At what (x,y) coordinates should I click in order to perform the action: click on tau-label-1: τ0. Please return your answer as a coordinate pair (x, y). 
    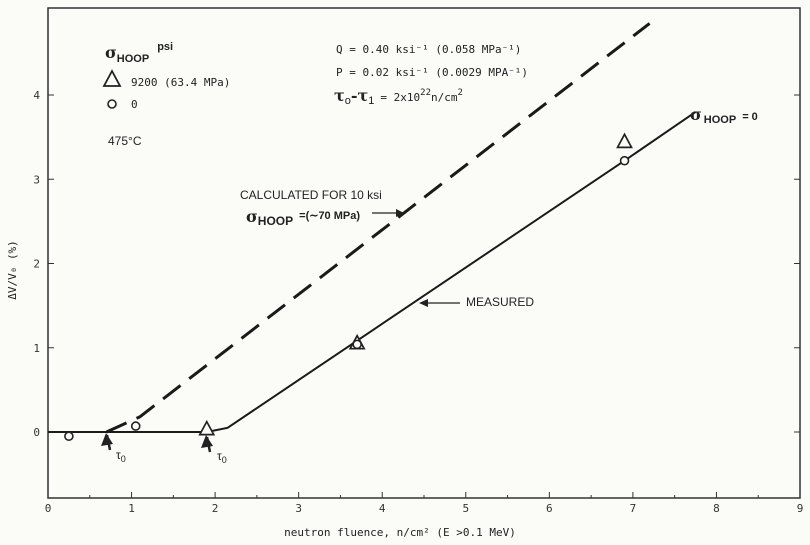
    Looking at the image, I should click on (121, 456).